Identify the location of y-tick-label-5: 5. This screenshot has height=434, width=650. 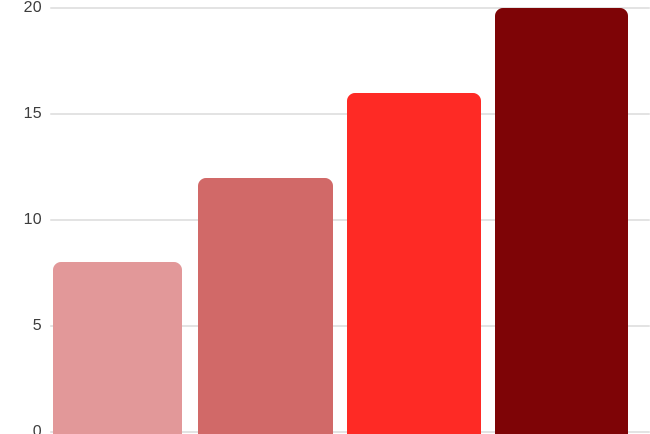
(37, 325).